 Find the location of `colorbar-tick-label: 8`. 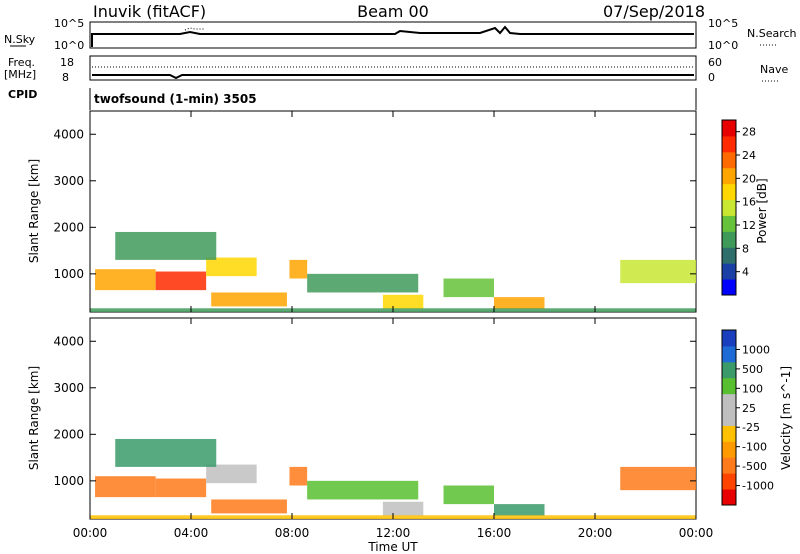

colorbar-tick-label: 8 is located at coordinates (745, 248).